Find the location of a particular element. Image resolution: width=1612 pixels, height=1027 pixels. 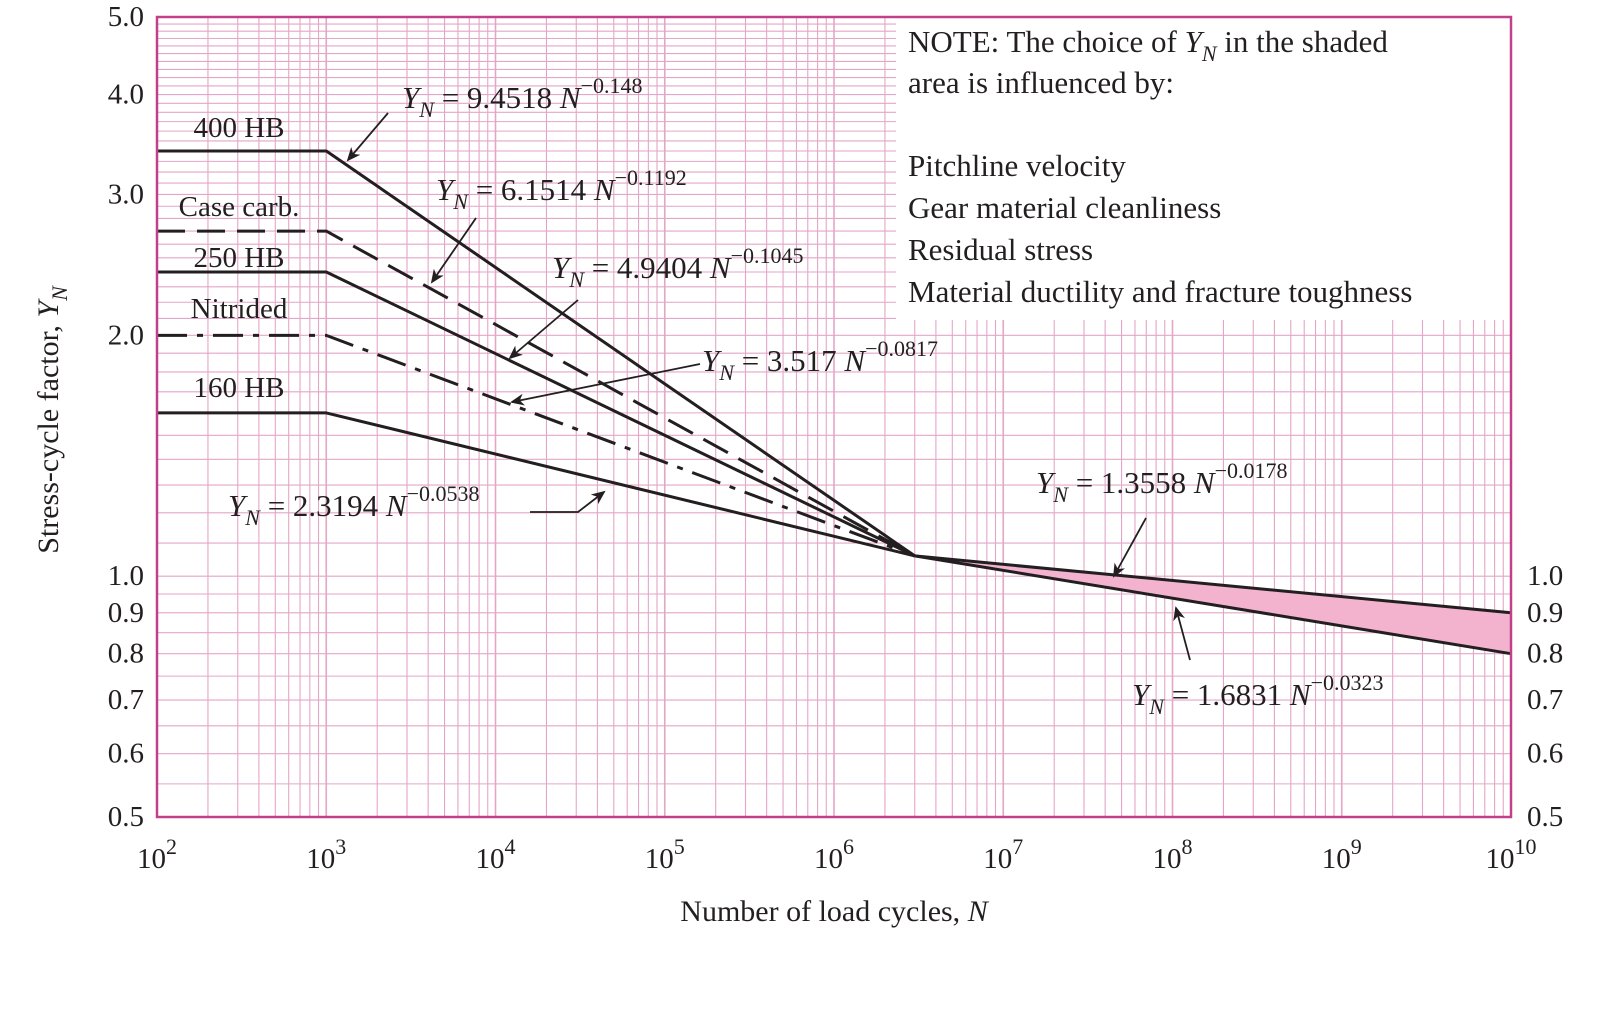

series-line-nitrided is located at coordinates (536, 445).